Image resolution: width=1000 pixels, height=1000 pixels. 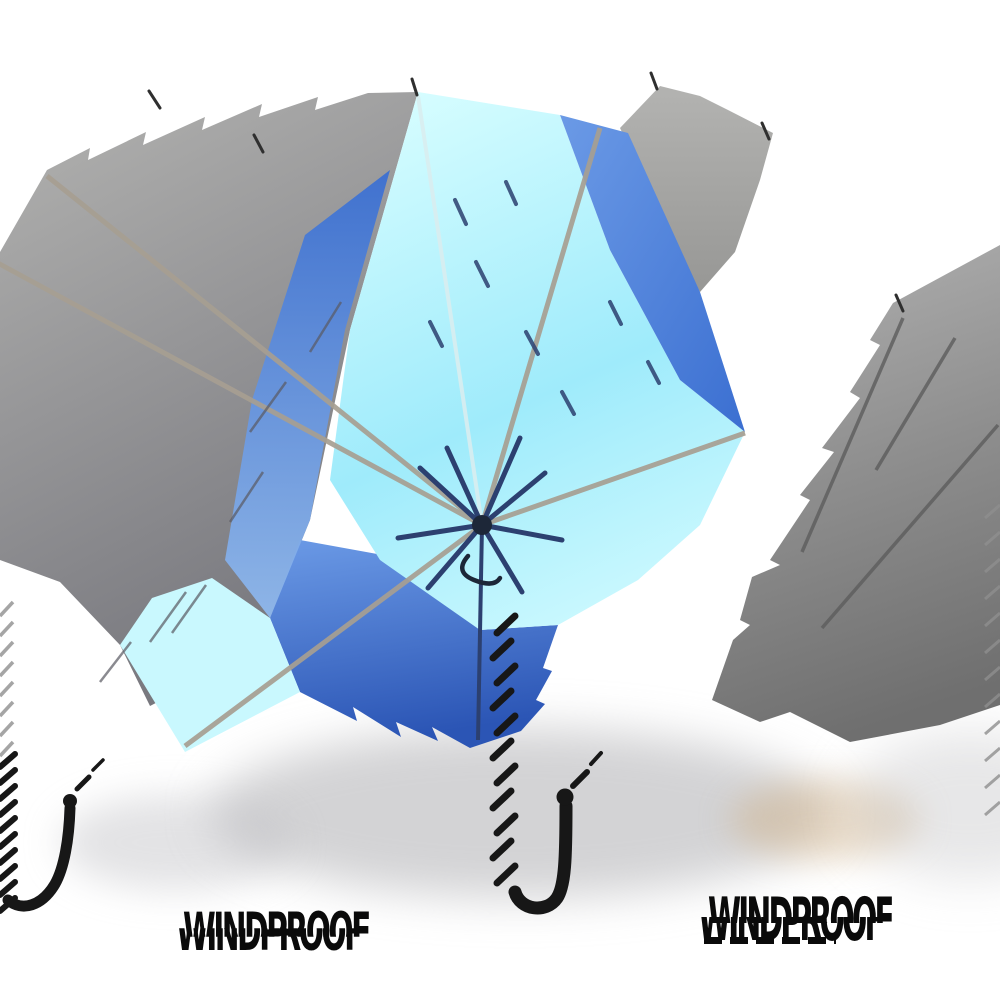 I want to click on umbrella-handle, so click(x=546, y=763).